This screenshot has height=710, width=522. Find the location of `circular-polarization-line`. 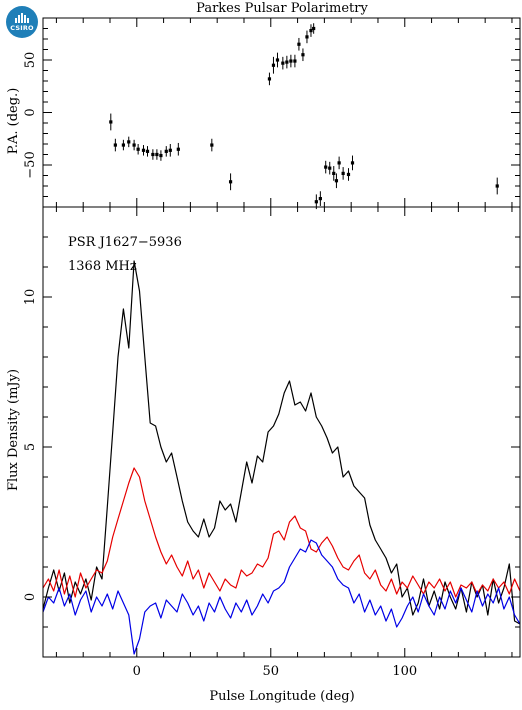

circular-polarization-line is located at coordinates (281, 597).